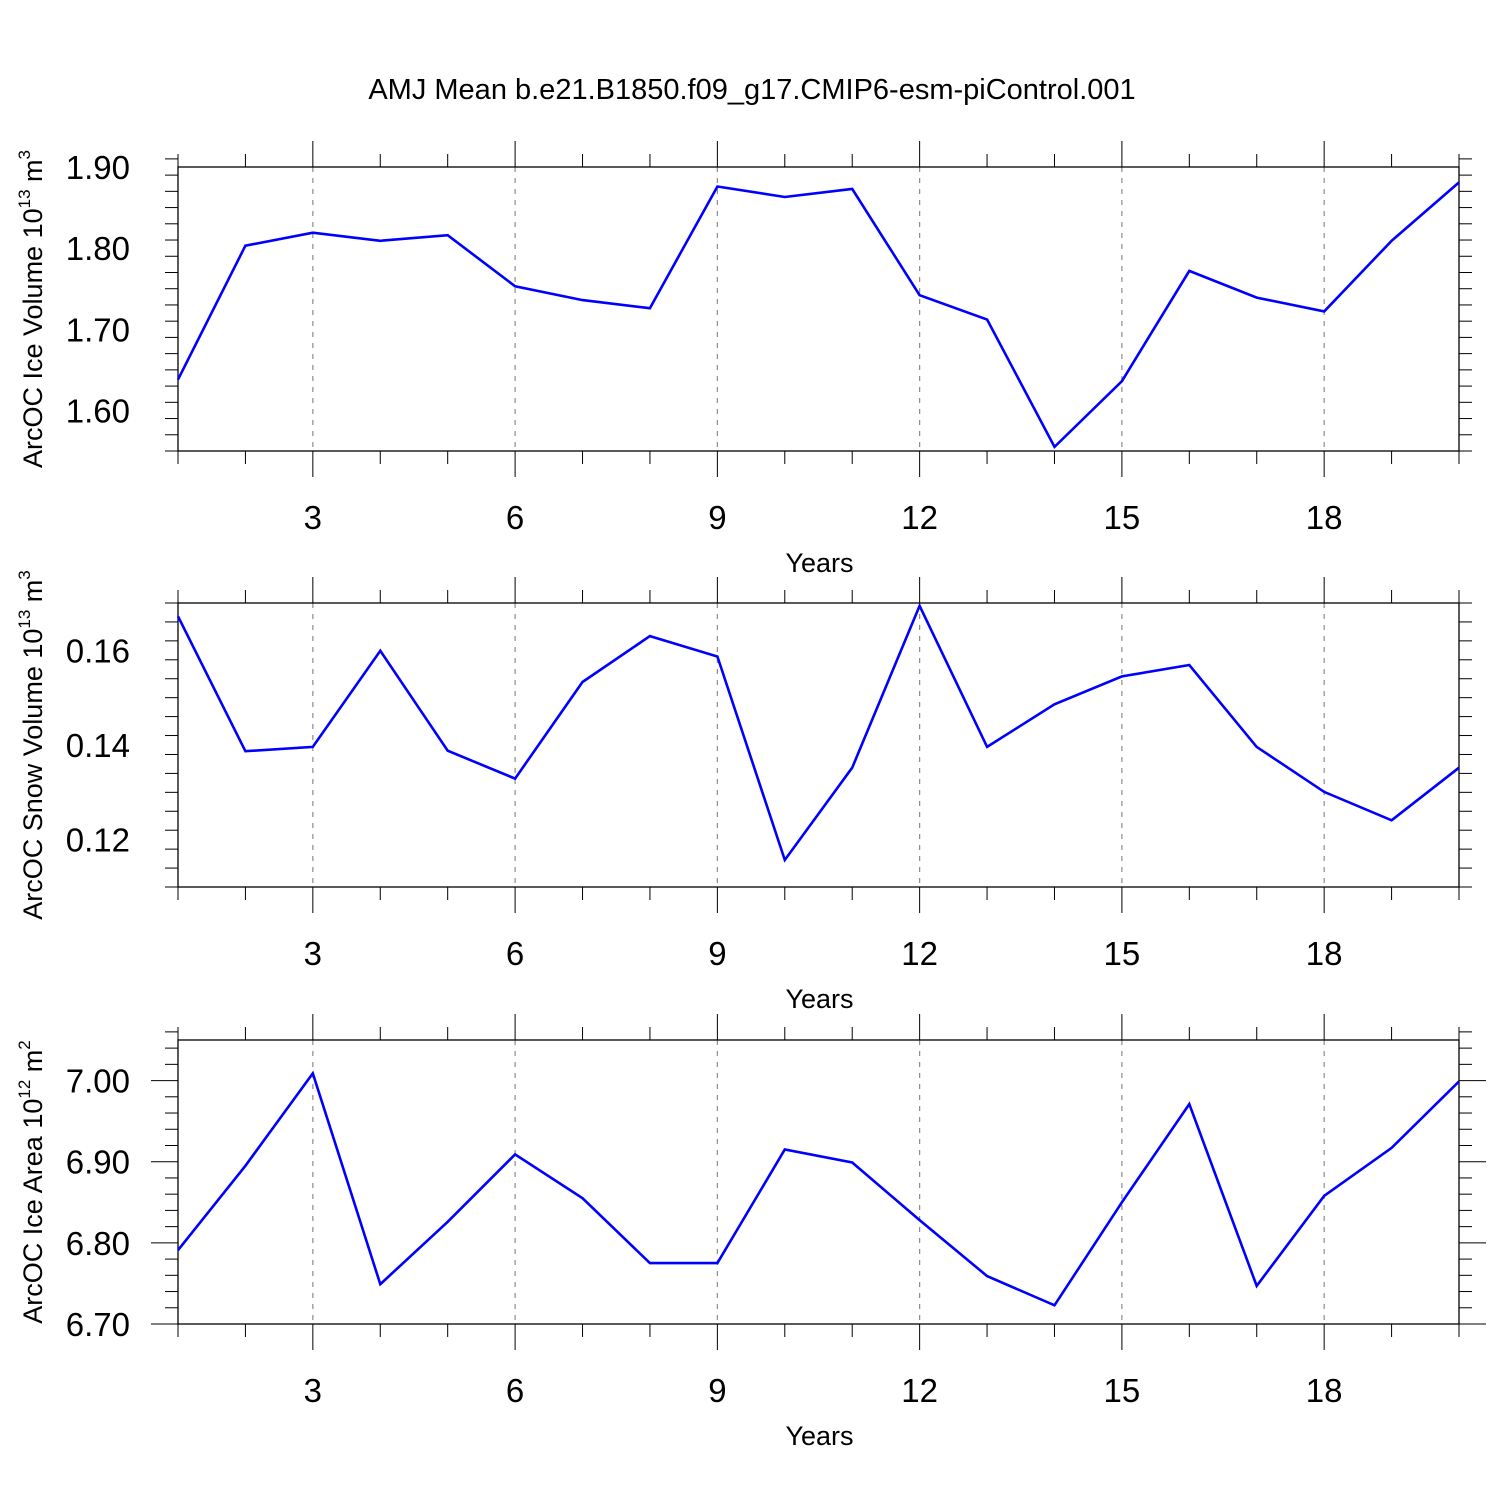 This screenshot has width=1500, height=1500. I want to click on y-axis-label: ArcOC Ice Volume 1013 m3, so click(31, 309).